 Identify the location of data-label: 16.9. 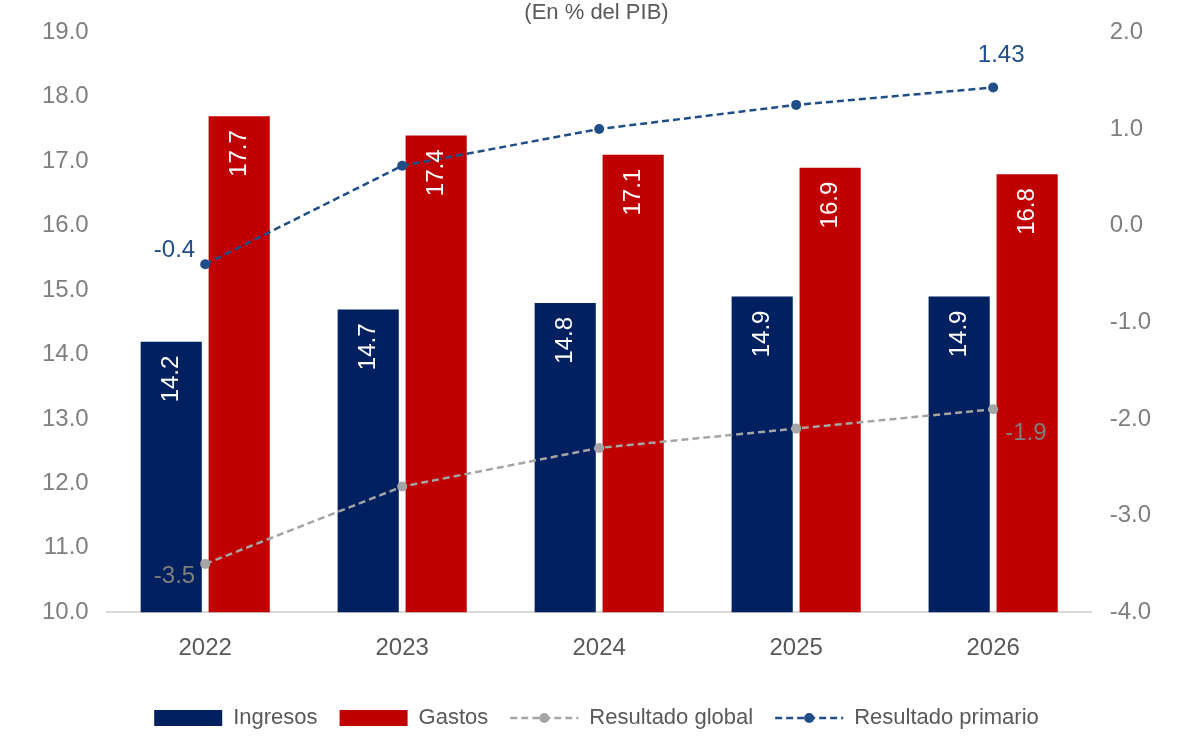
(828, 205).